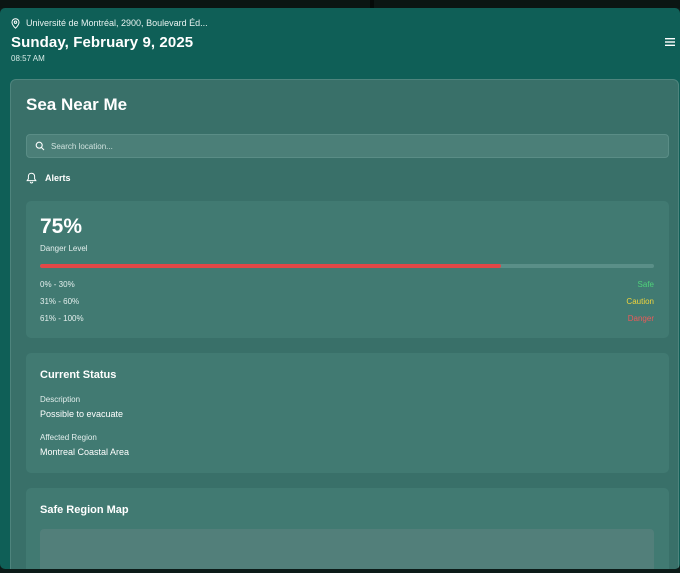 Image resolution: width=680 pixels, height=573 pixels. I want to click on legend-status-safe: Safe, so click(645, 284).